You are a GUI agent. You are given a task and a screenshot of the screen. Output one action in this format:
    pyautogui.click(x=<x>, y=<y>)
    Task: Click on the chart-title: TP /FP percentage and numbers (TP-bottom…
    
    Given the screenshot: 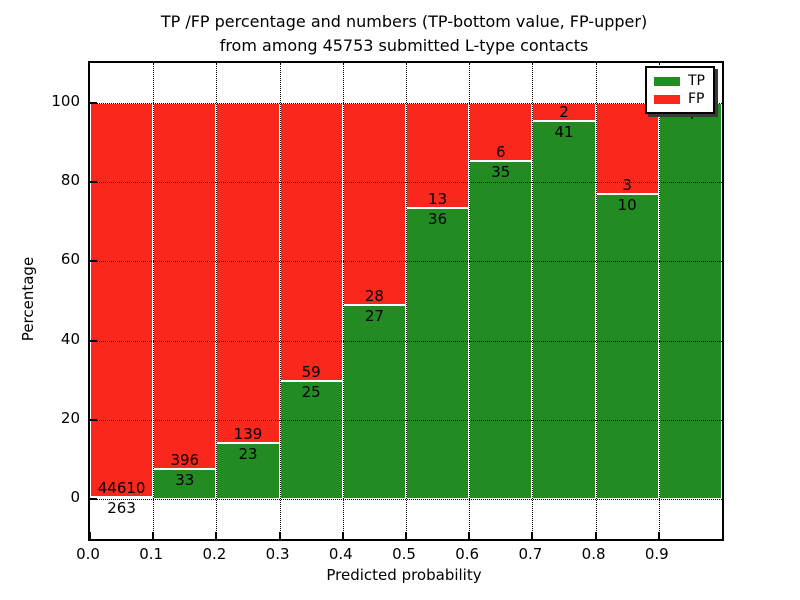 What is the action you would take?
    pyautogui.click(x=404, y=34)
    